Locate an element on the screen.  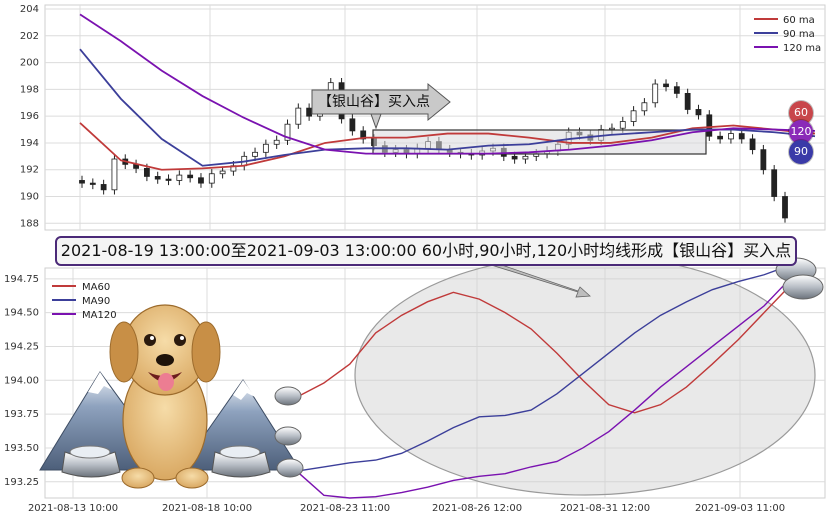
silver-valley-callout: 【银山谷】买入点 is located at coordinates (374, 102).